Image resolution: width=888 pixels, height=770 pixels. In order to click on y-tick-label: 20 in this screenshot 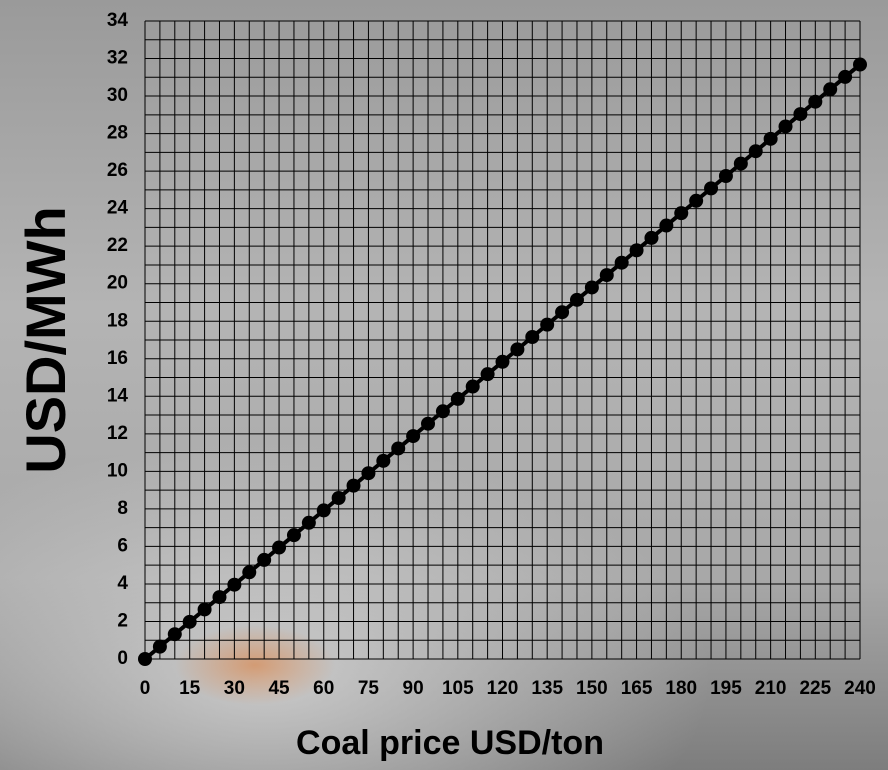, I will do `click(117, 283)`.